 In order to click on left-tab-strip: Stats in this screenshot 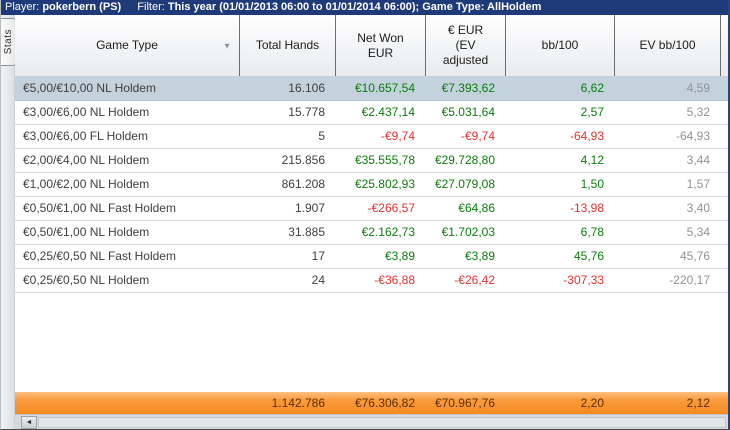, I will do `click(8, 222)`.